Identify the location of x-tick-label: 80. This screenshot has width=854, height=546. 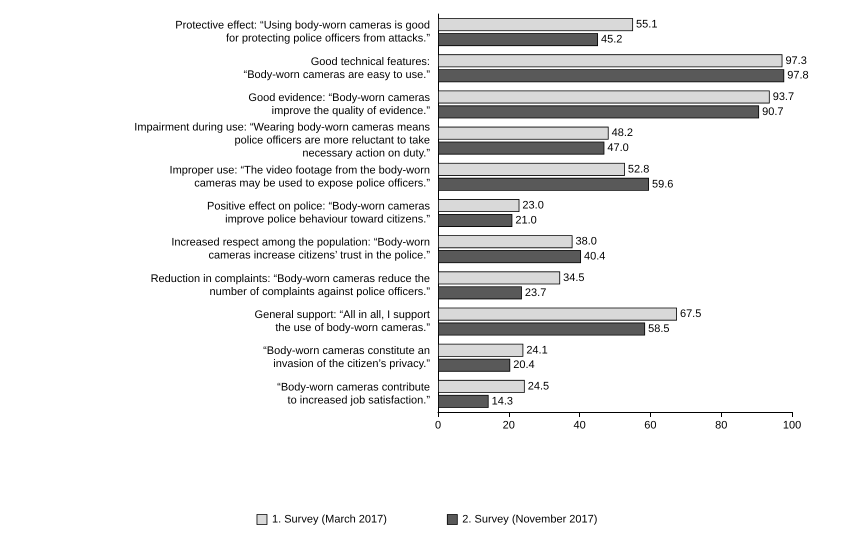
(721, 426).